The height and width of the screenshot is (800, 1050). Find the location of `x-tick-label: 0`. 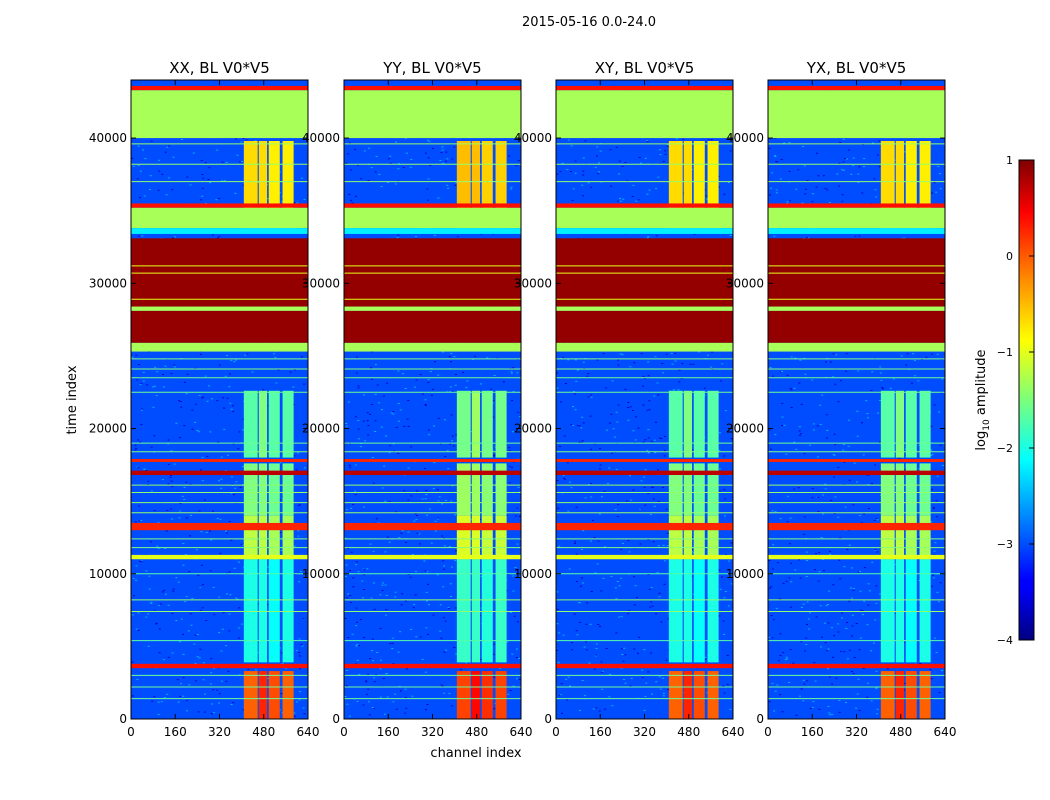

x-tick-label: 0 is located at coordinates (344, 732).